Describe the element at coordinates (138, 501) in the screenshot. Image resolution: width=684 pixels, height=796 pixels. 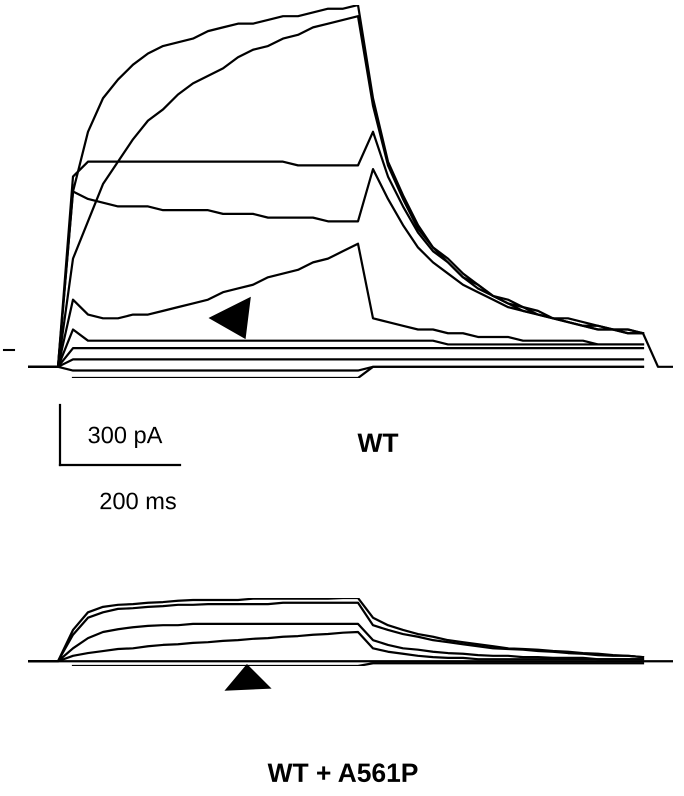
I see `text: 200 ms` at that location.